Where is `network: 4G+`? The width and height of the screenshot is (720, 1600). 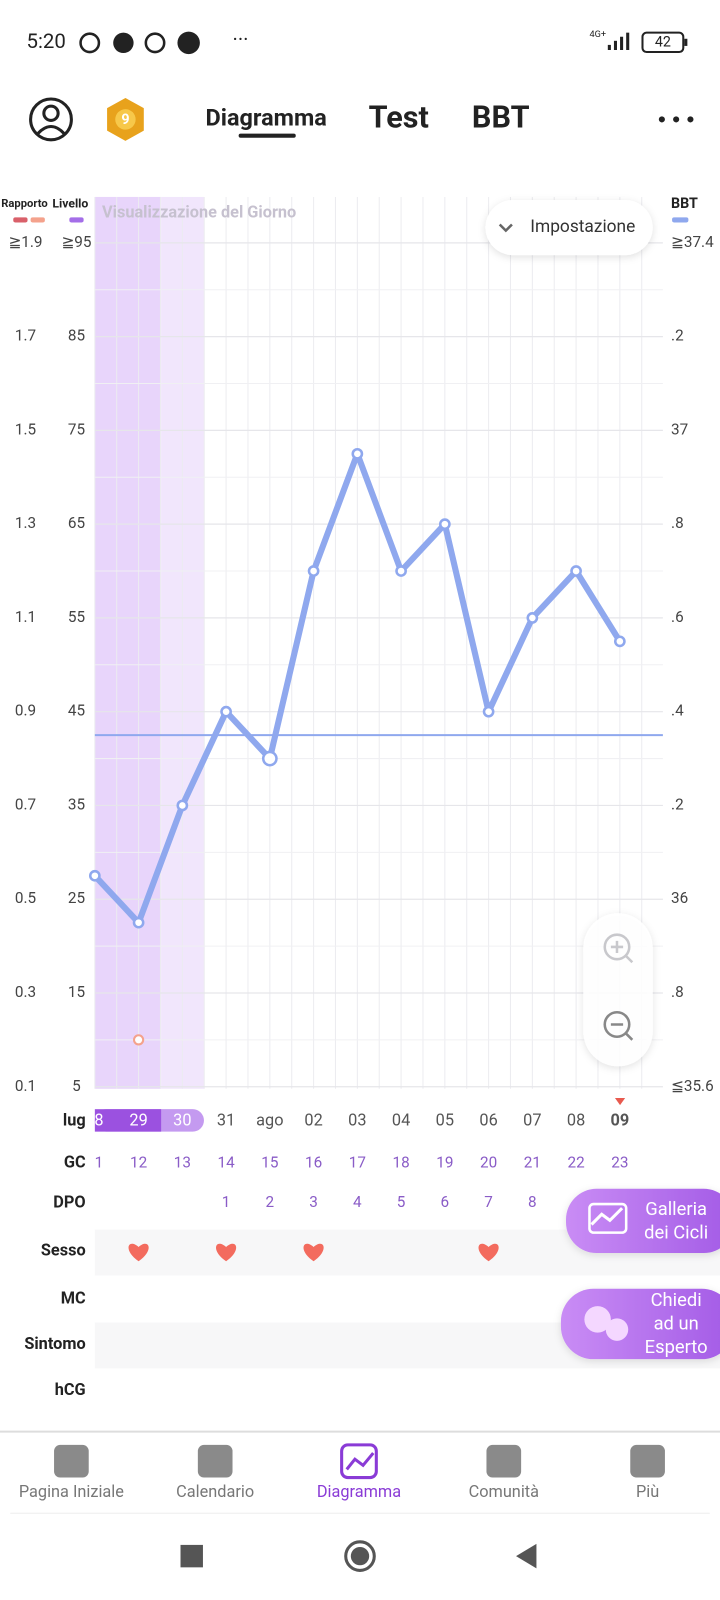 network: 4G+ is located at coordinates (597, 34).